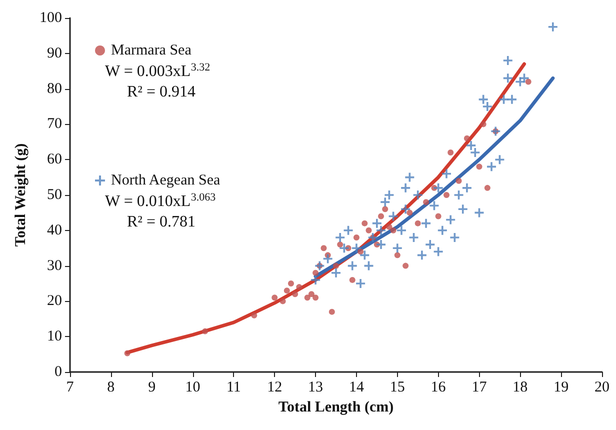  What do you see at coordinates (54, 124) in the screenshot?
I see `y-tick-label: 70` at bounding box center [54, 124].